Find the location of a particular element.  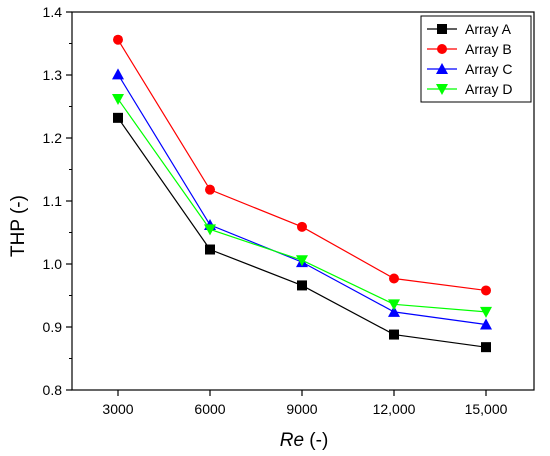

legend-label: Array D is located at coordinates (488, 89).